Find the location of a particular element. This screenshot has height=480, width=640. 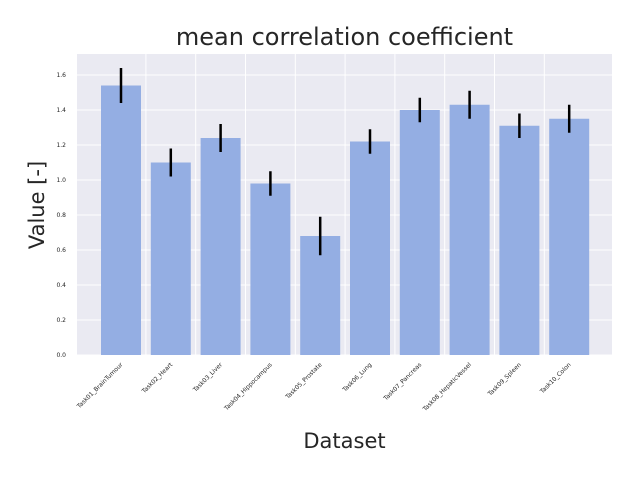

bar-Task08_HepaticVessel is located at coordinates (469, 229).